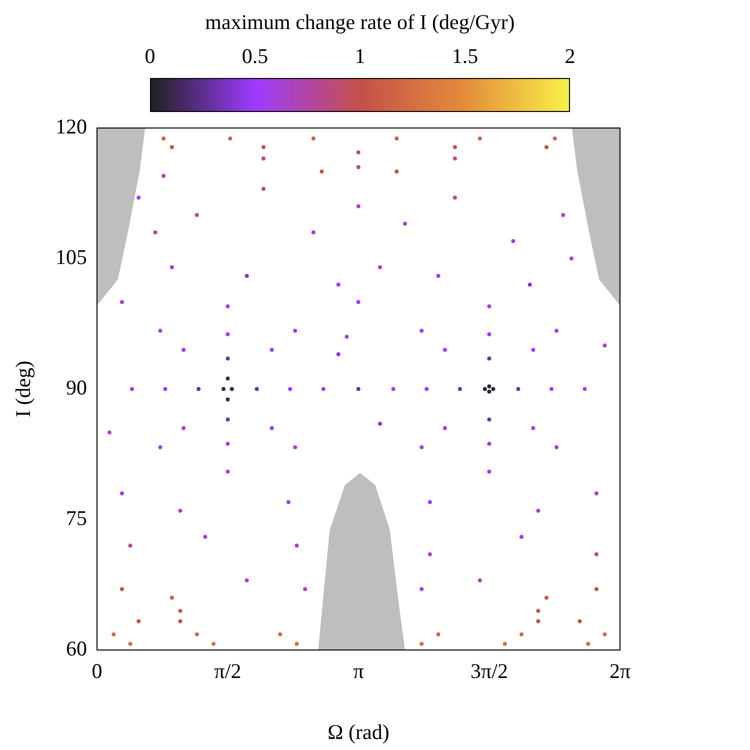 This screenshot has height=750, width=750. Describe the element at coordinates (359, 732) in the screenshot. I see `x-axis-title: Ω (rad)` at that location.